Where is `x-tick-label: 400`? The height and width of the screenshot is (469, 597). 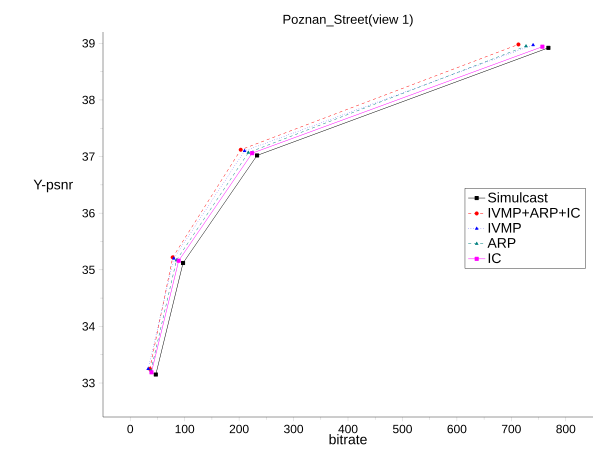 x-tick-label: 400 is located at coordinates (348, 429).